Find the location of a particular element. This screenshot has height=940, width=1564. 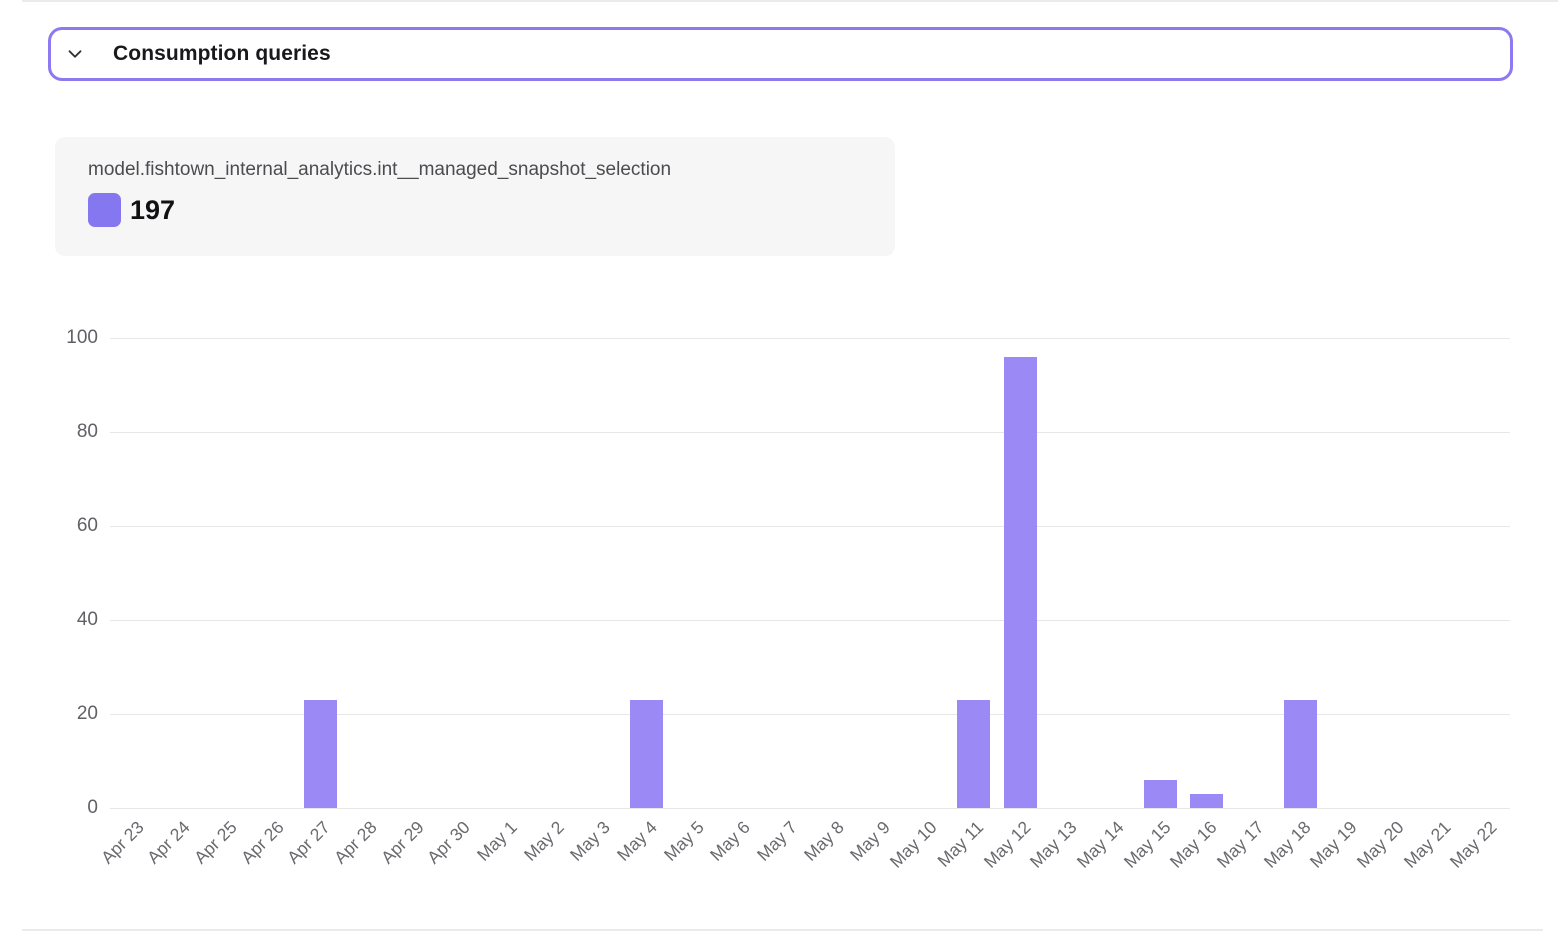

x-axis-tick-label: May 5 is located at coordinates (683, 841).